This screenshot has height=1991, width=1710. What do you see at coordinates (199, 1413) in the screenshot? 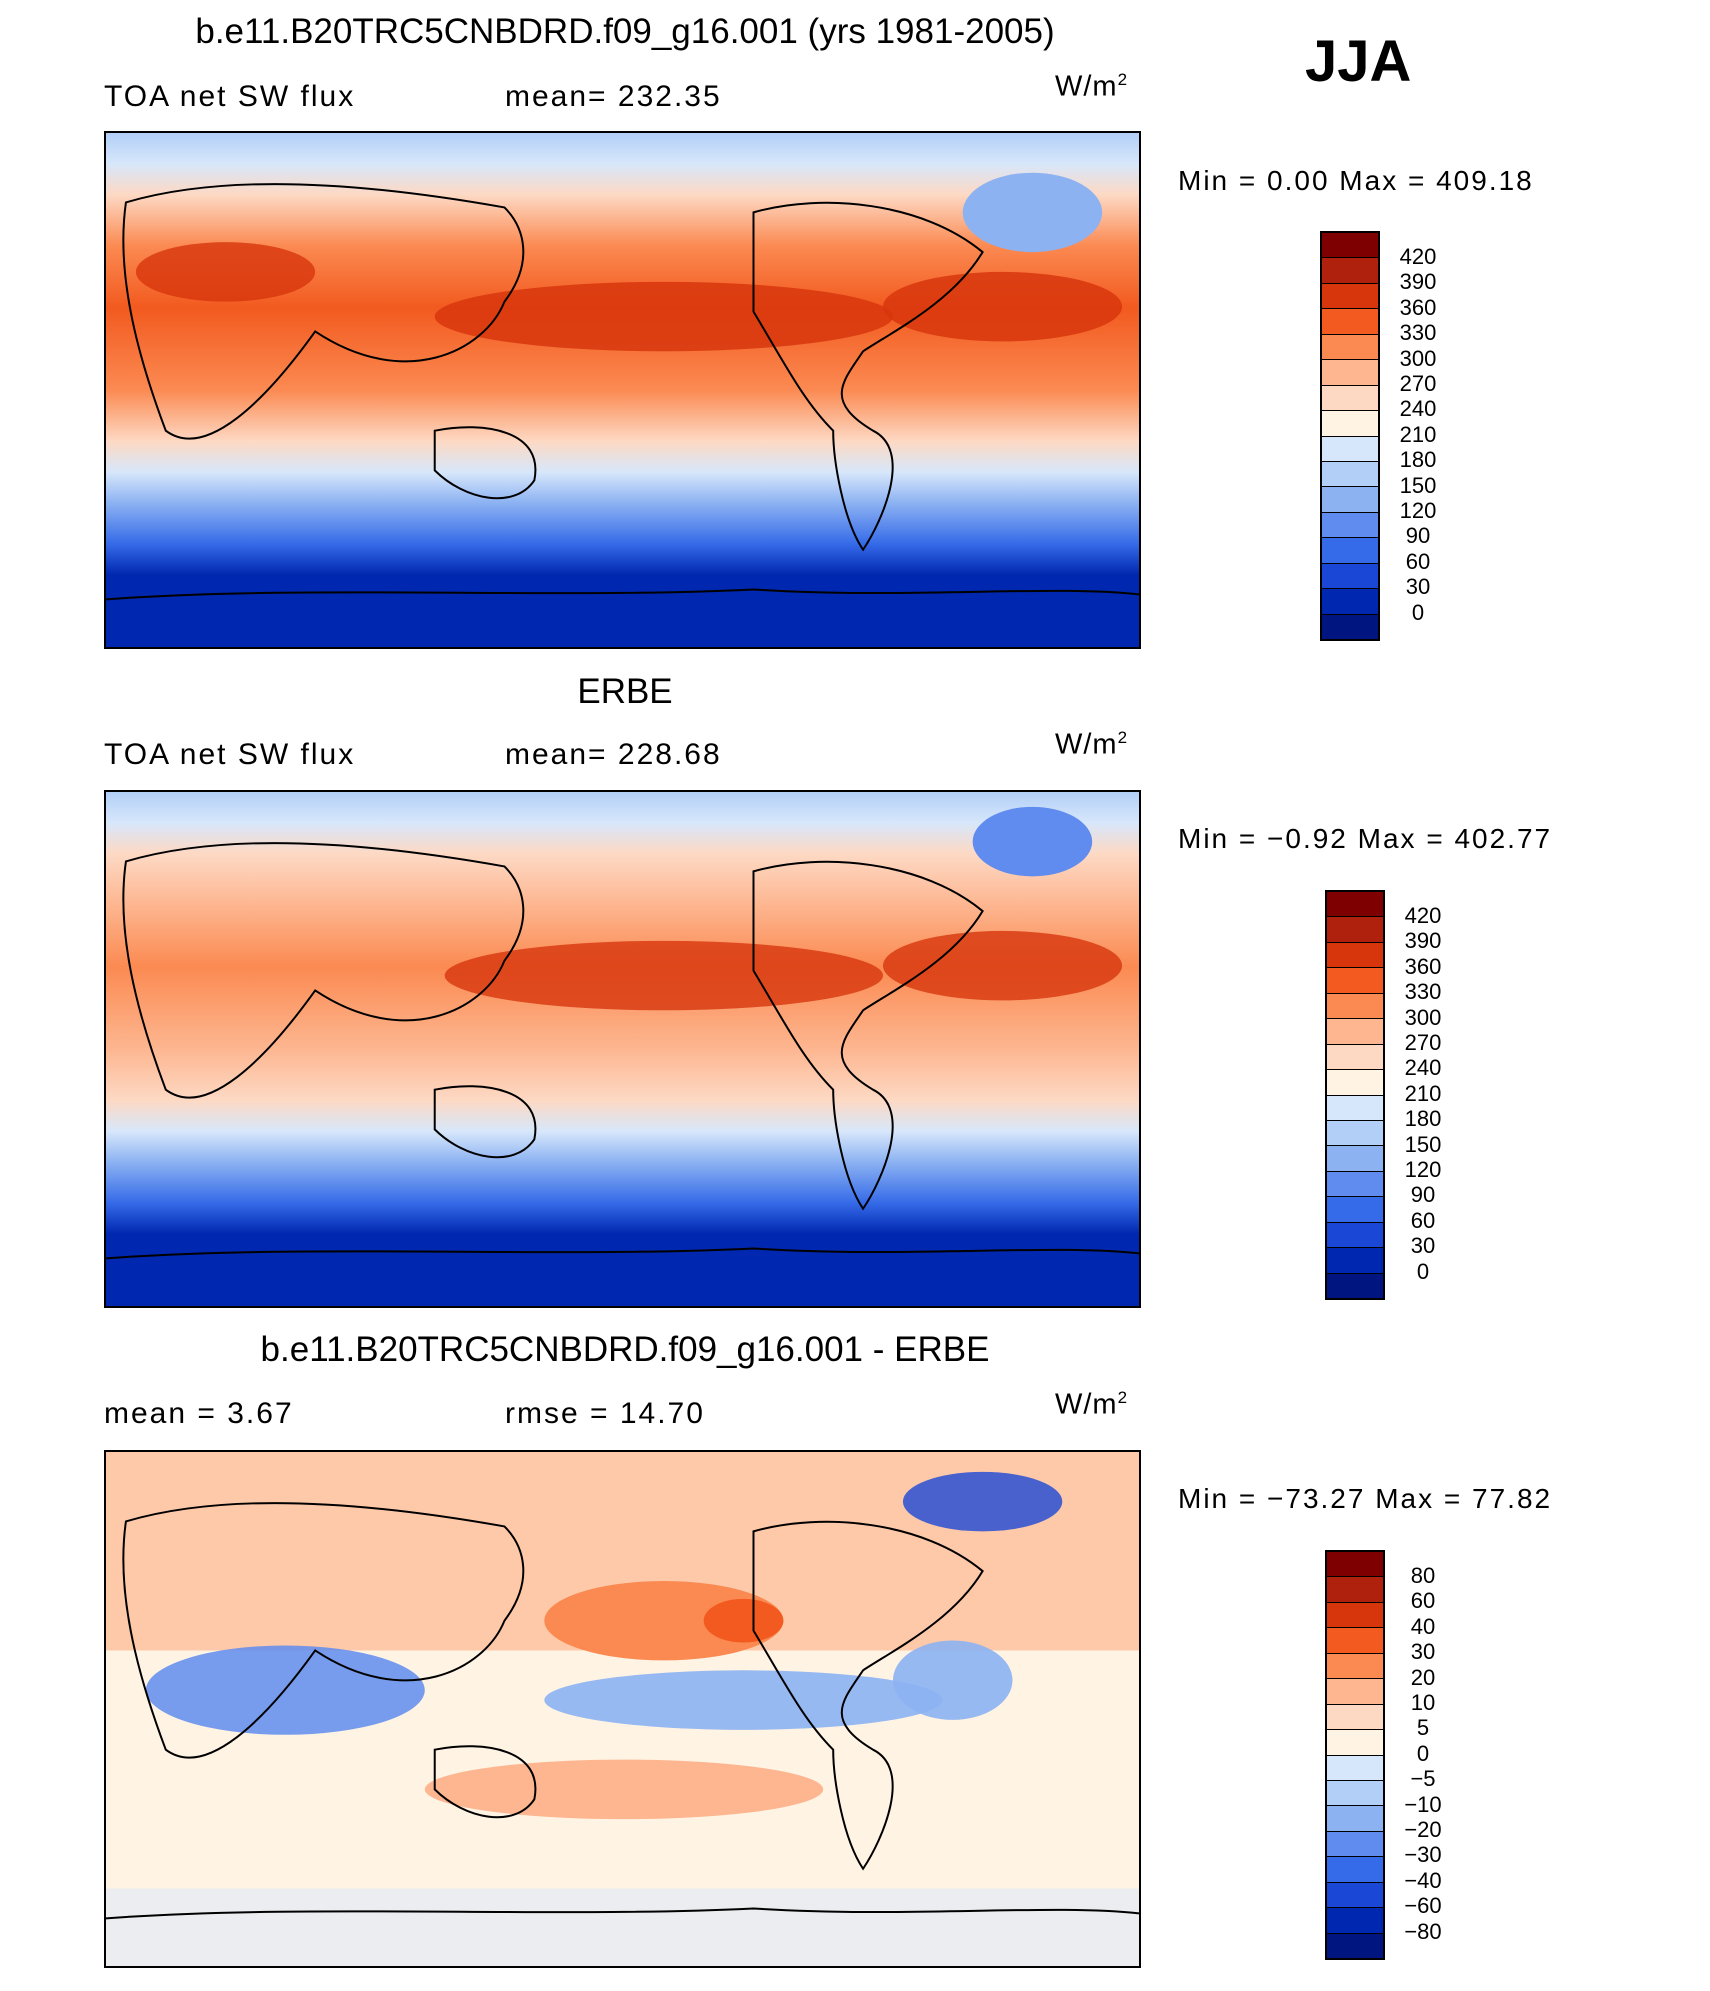
I see `panel-diff-mean: mean = 3.67` at bounding box center [199, 1413].